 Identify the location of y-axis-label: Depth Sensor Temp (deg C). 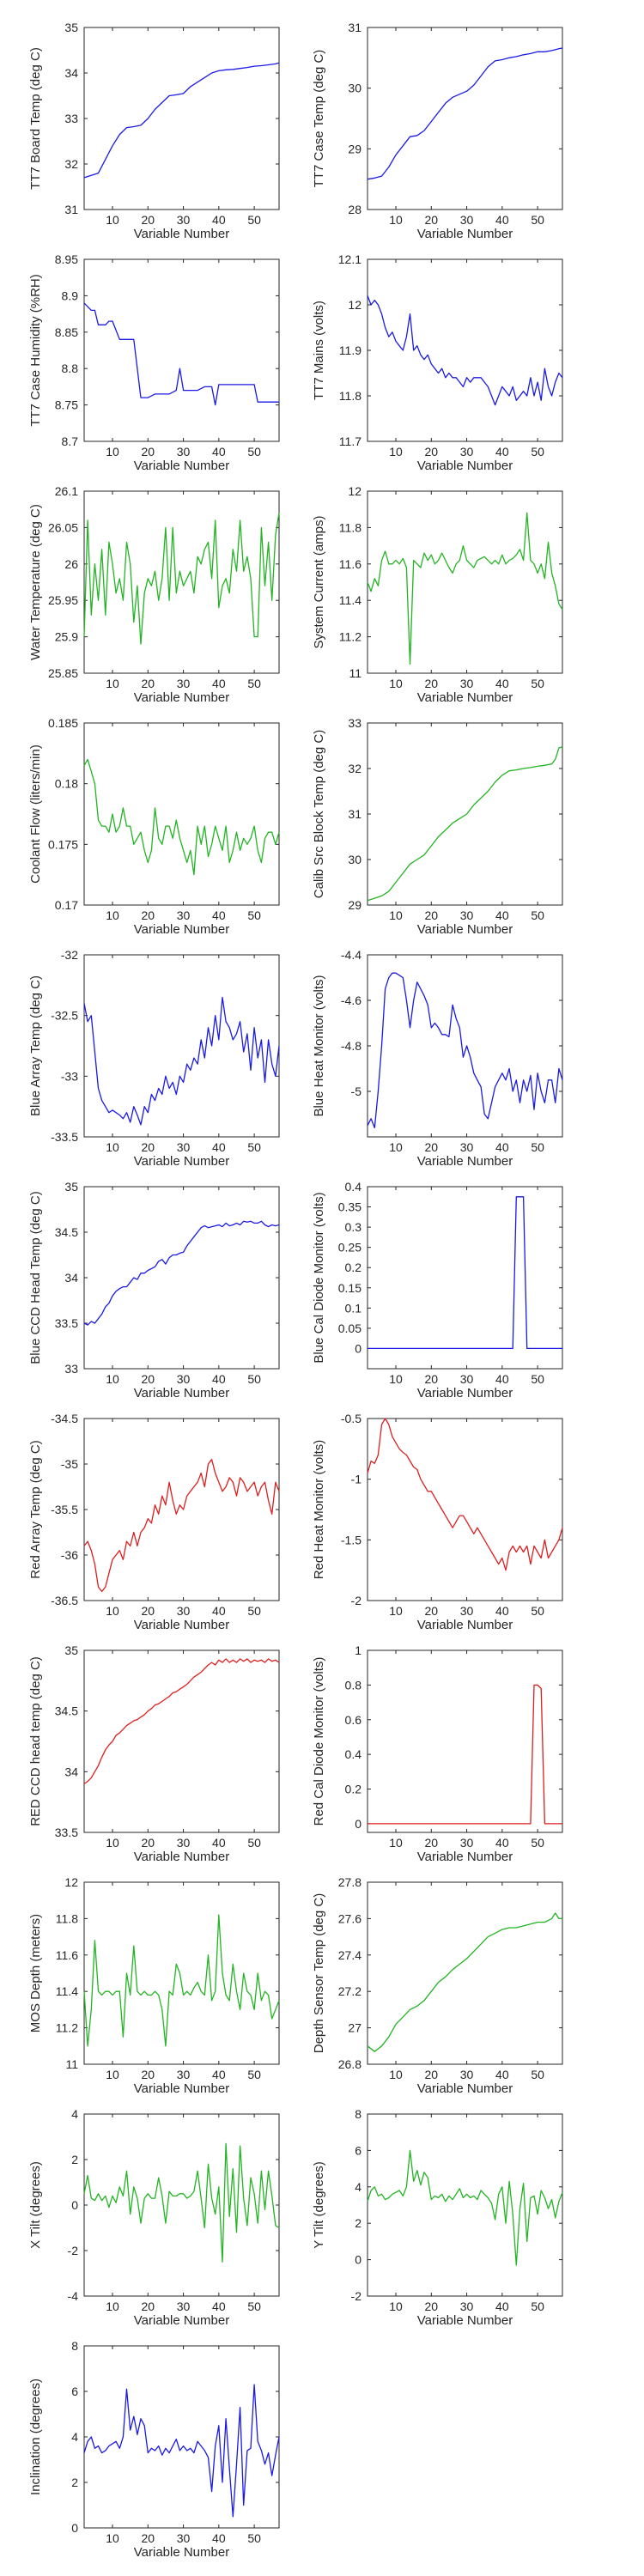
(319, 1973).